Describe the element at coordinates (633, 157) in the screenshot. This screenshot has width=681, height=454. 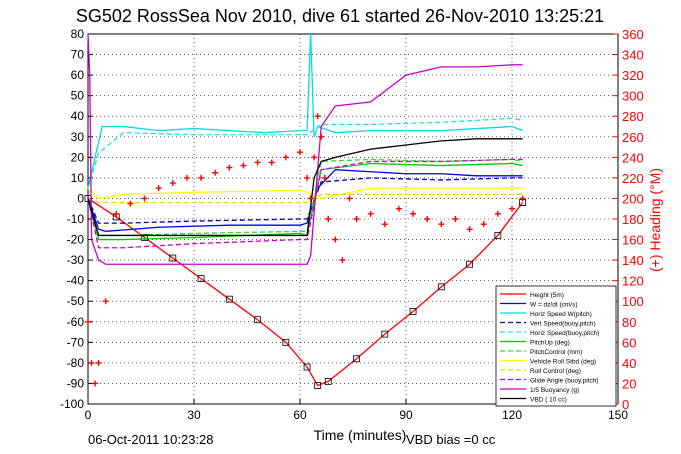
I see `right-tick-label: 240` at that location.